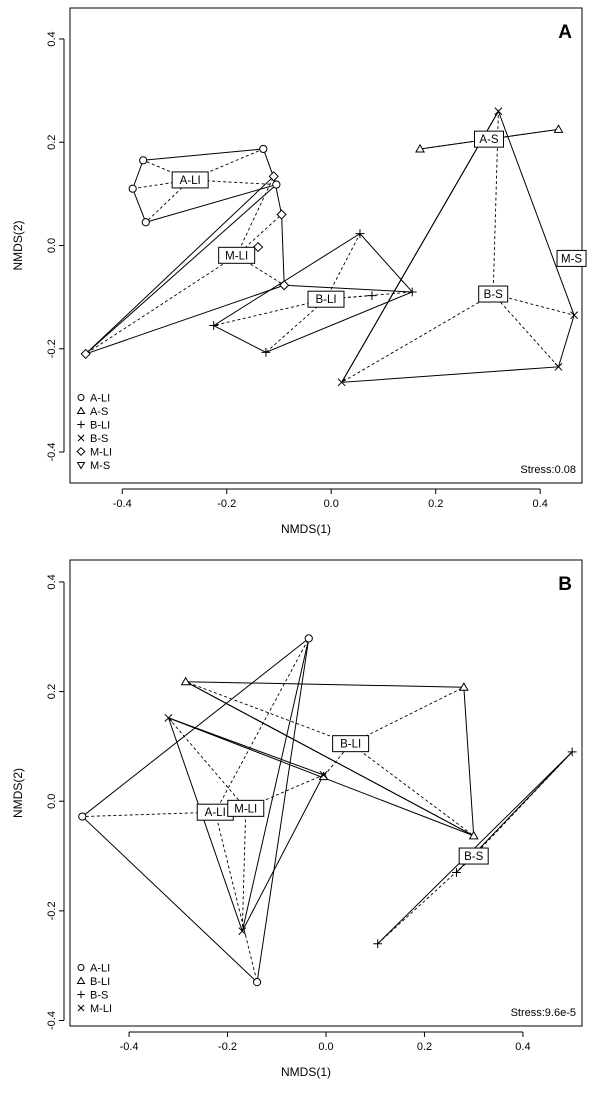 The height and width of the screenshot is (1099, 603). I want to click on centroid-label-m-s: M-S, so click(571, 259).